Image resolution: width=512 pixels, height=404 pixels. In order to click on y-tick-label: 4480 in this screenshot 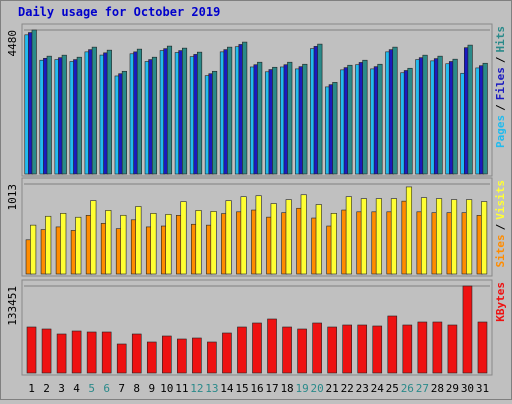, I will do `click(12, 43)`.